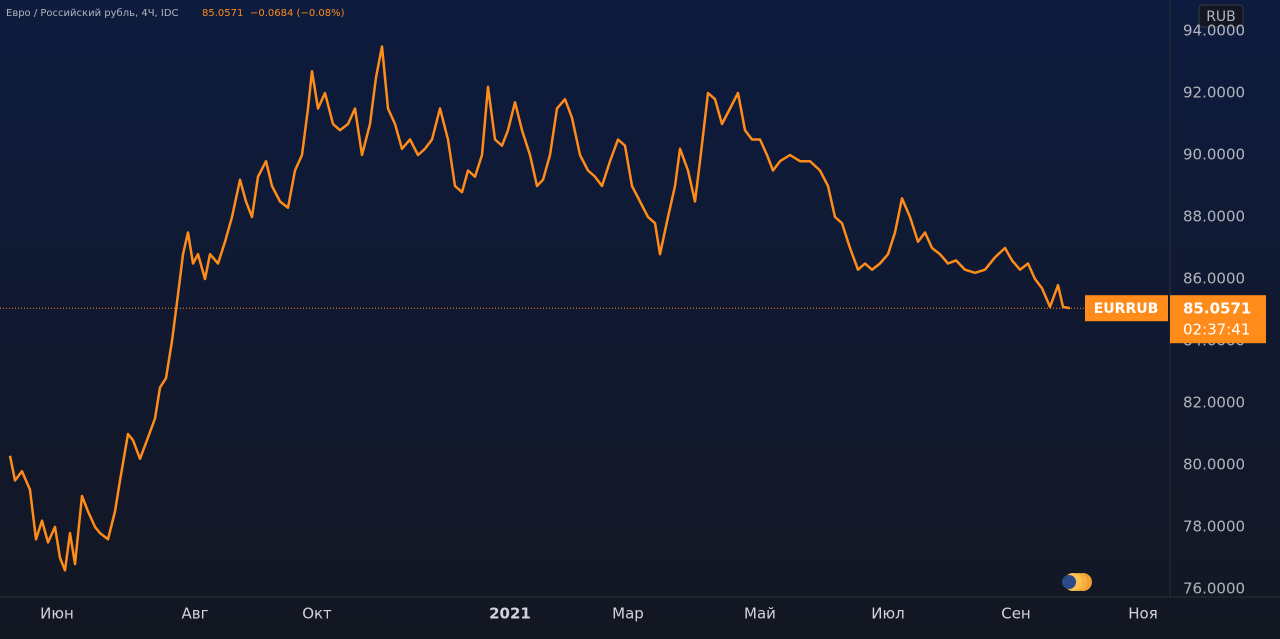 Image resolution: width=1280 pixels, height=639 pixels. What do you see at coordinates (1214, 588) in the screenshot?
I see `y-tick-label: 76.0000` at bounding box center [1214, 588].